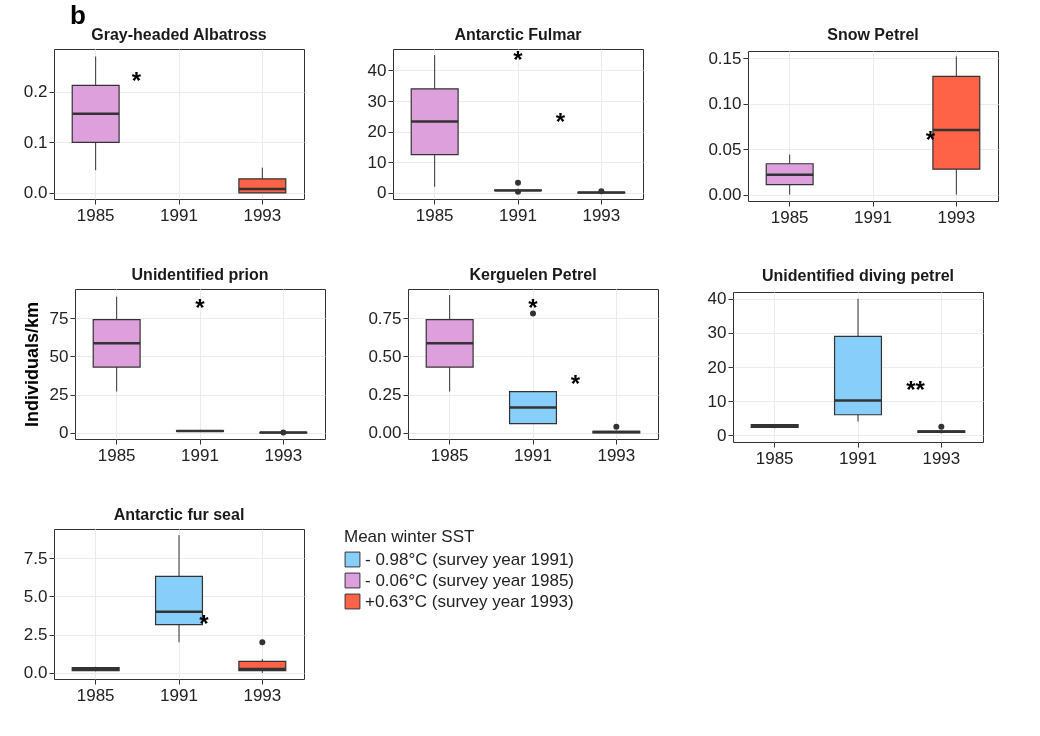 The height and width of the screenshot is (736, 1040). What do you see at coordinates (409, 536) in the screenshot?
I see `legend-title: Mean winter SST` at bounding box center [409, 536].